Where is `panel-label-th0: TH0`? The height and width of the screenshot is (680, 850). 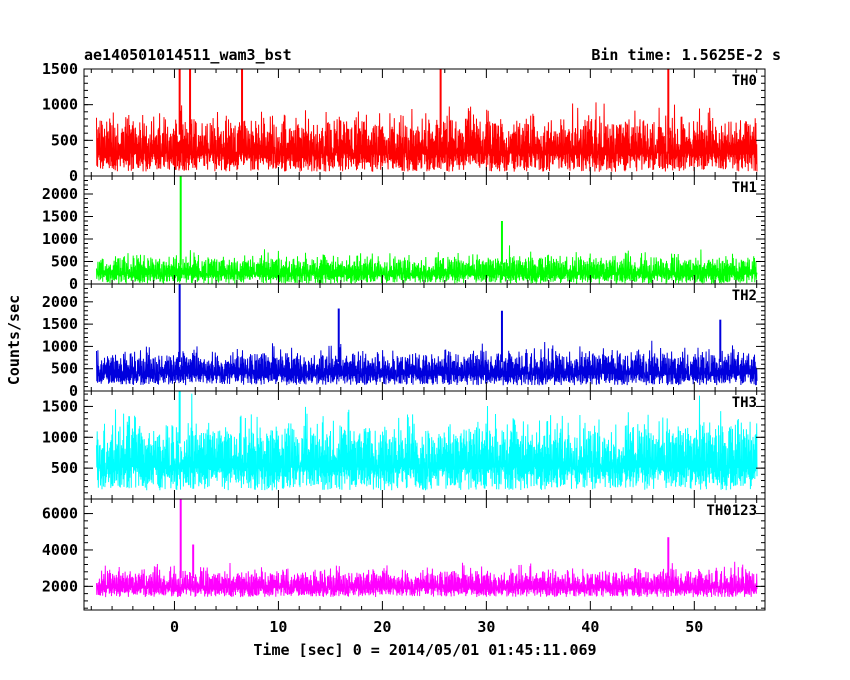
panel-label-th0: TH0 is located at coordinates (744, 81).